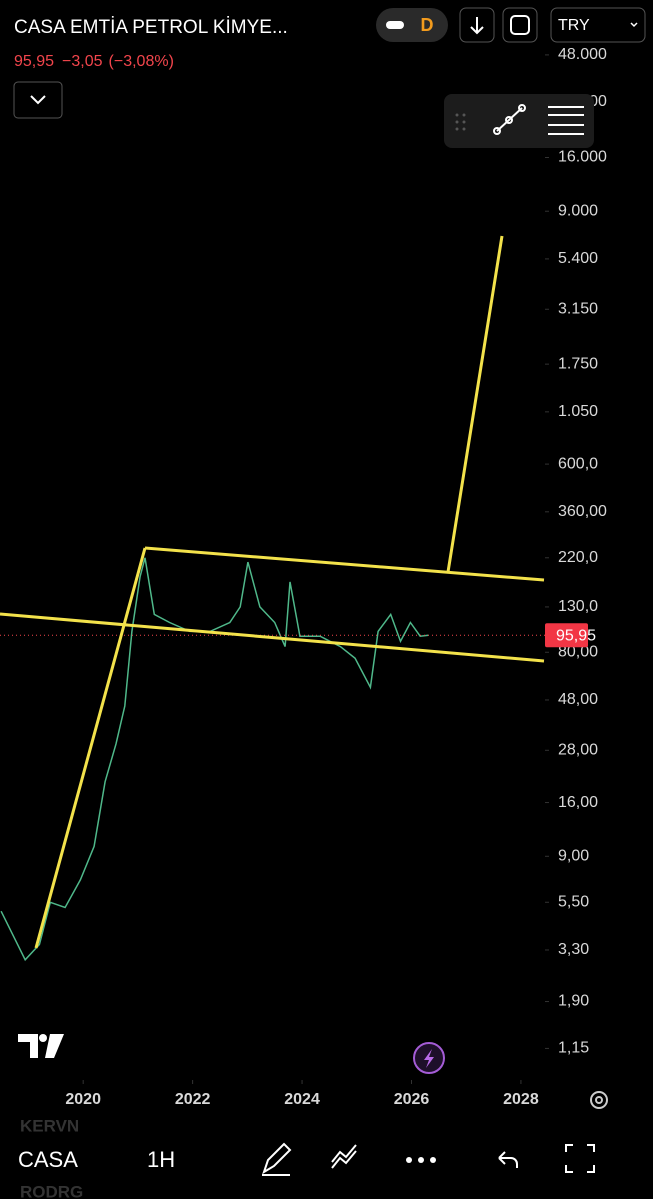 The height and width of the screenshot is (1199, 653). What do you see at coordinates (578, 802) in the screenshot?
I see `y-tick-label: 16,00` at bounding box center [578, 802].